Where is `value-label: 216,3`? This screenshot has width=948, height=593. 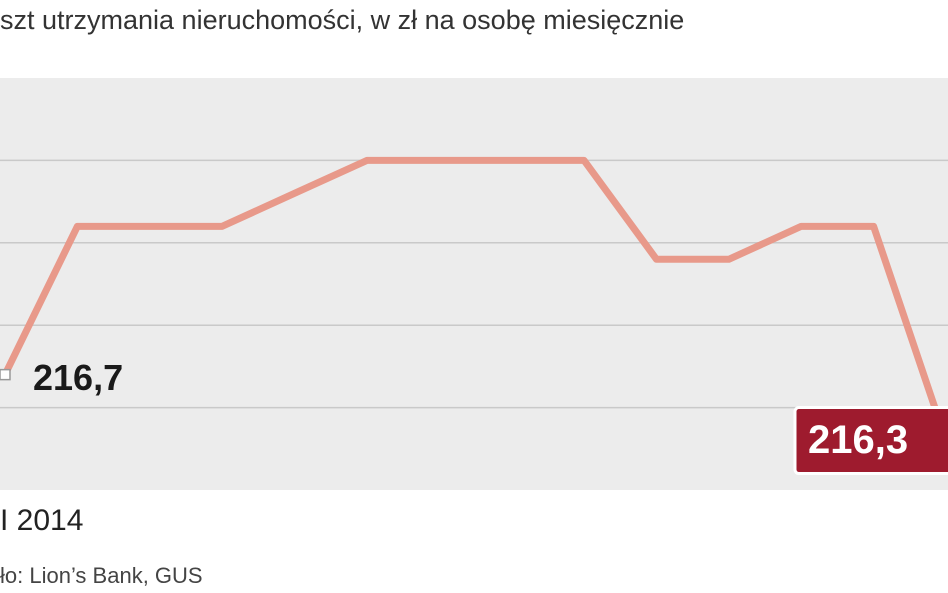
value-label: 216,3 is located at coordinates (858, 440).